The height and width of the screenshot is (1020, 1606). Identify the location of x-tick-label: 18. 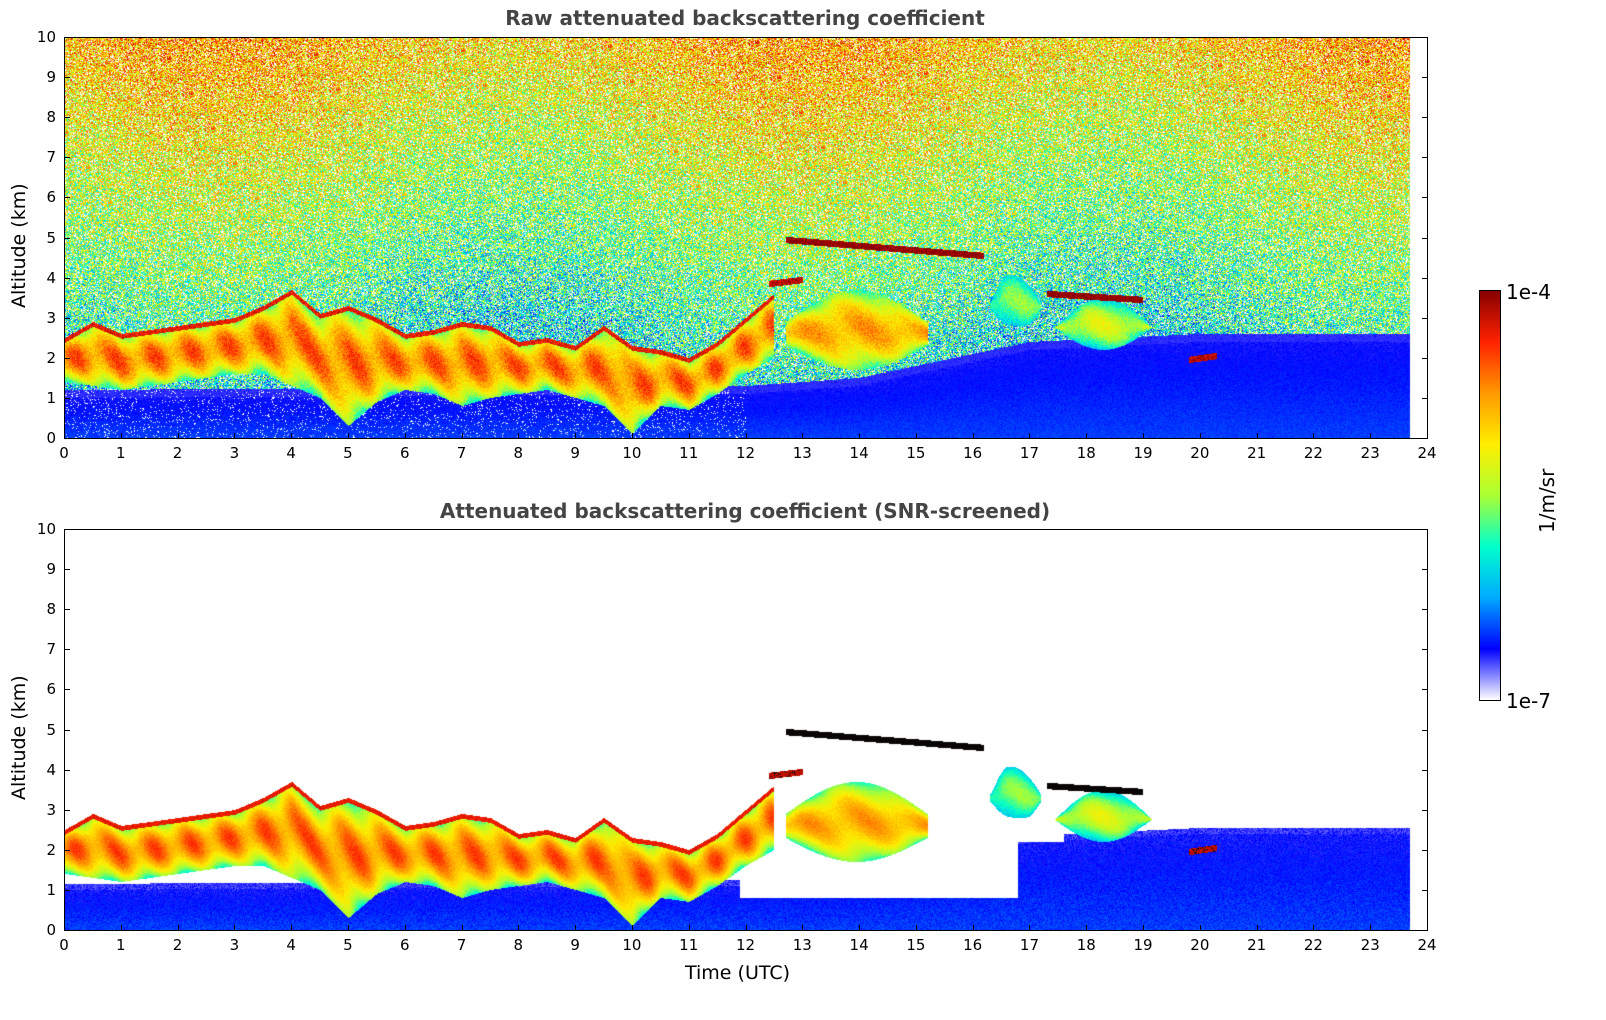
(1086, 453).